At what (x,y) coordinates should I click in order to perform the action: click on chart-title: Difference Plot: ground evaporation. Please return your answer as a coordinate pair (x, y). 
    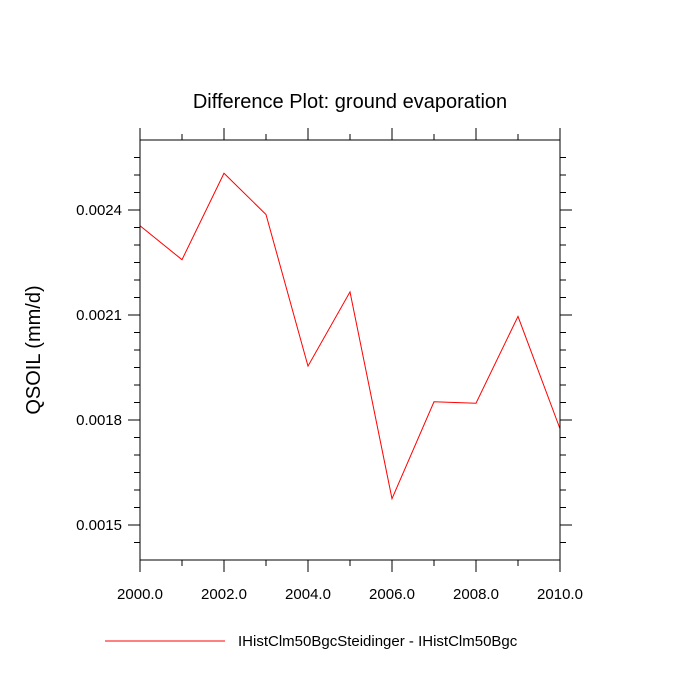
    Looking at the image, I should click on (350, 102).